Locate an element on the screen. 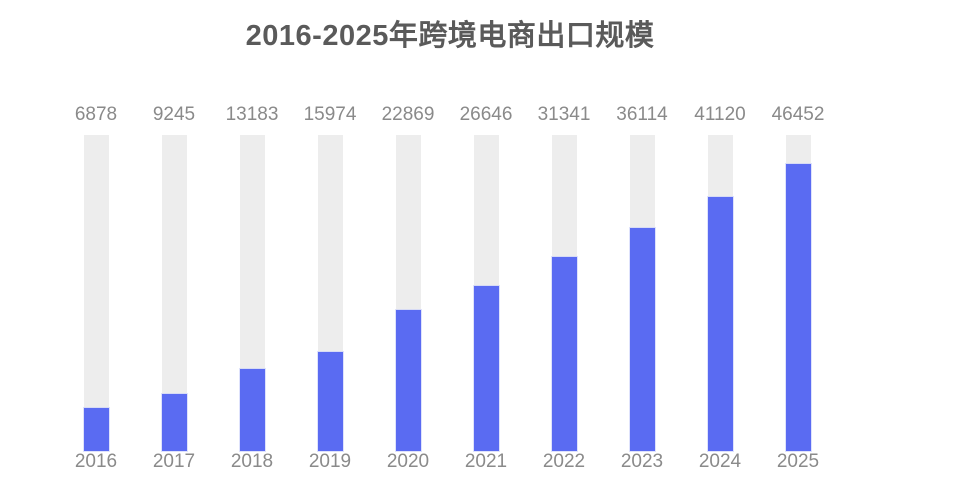  bar-value-label: 26646 is located at coordinates (486, 114).